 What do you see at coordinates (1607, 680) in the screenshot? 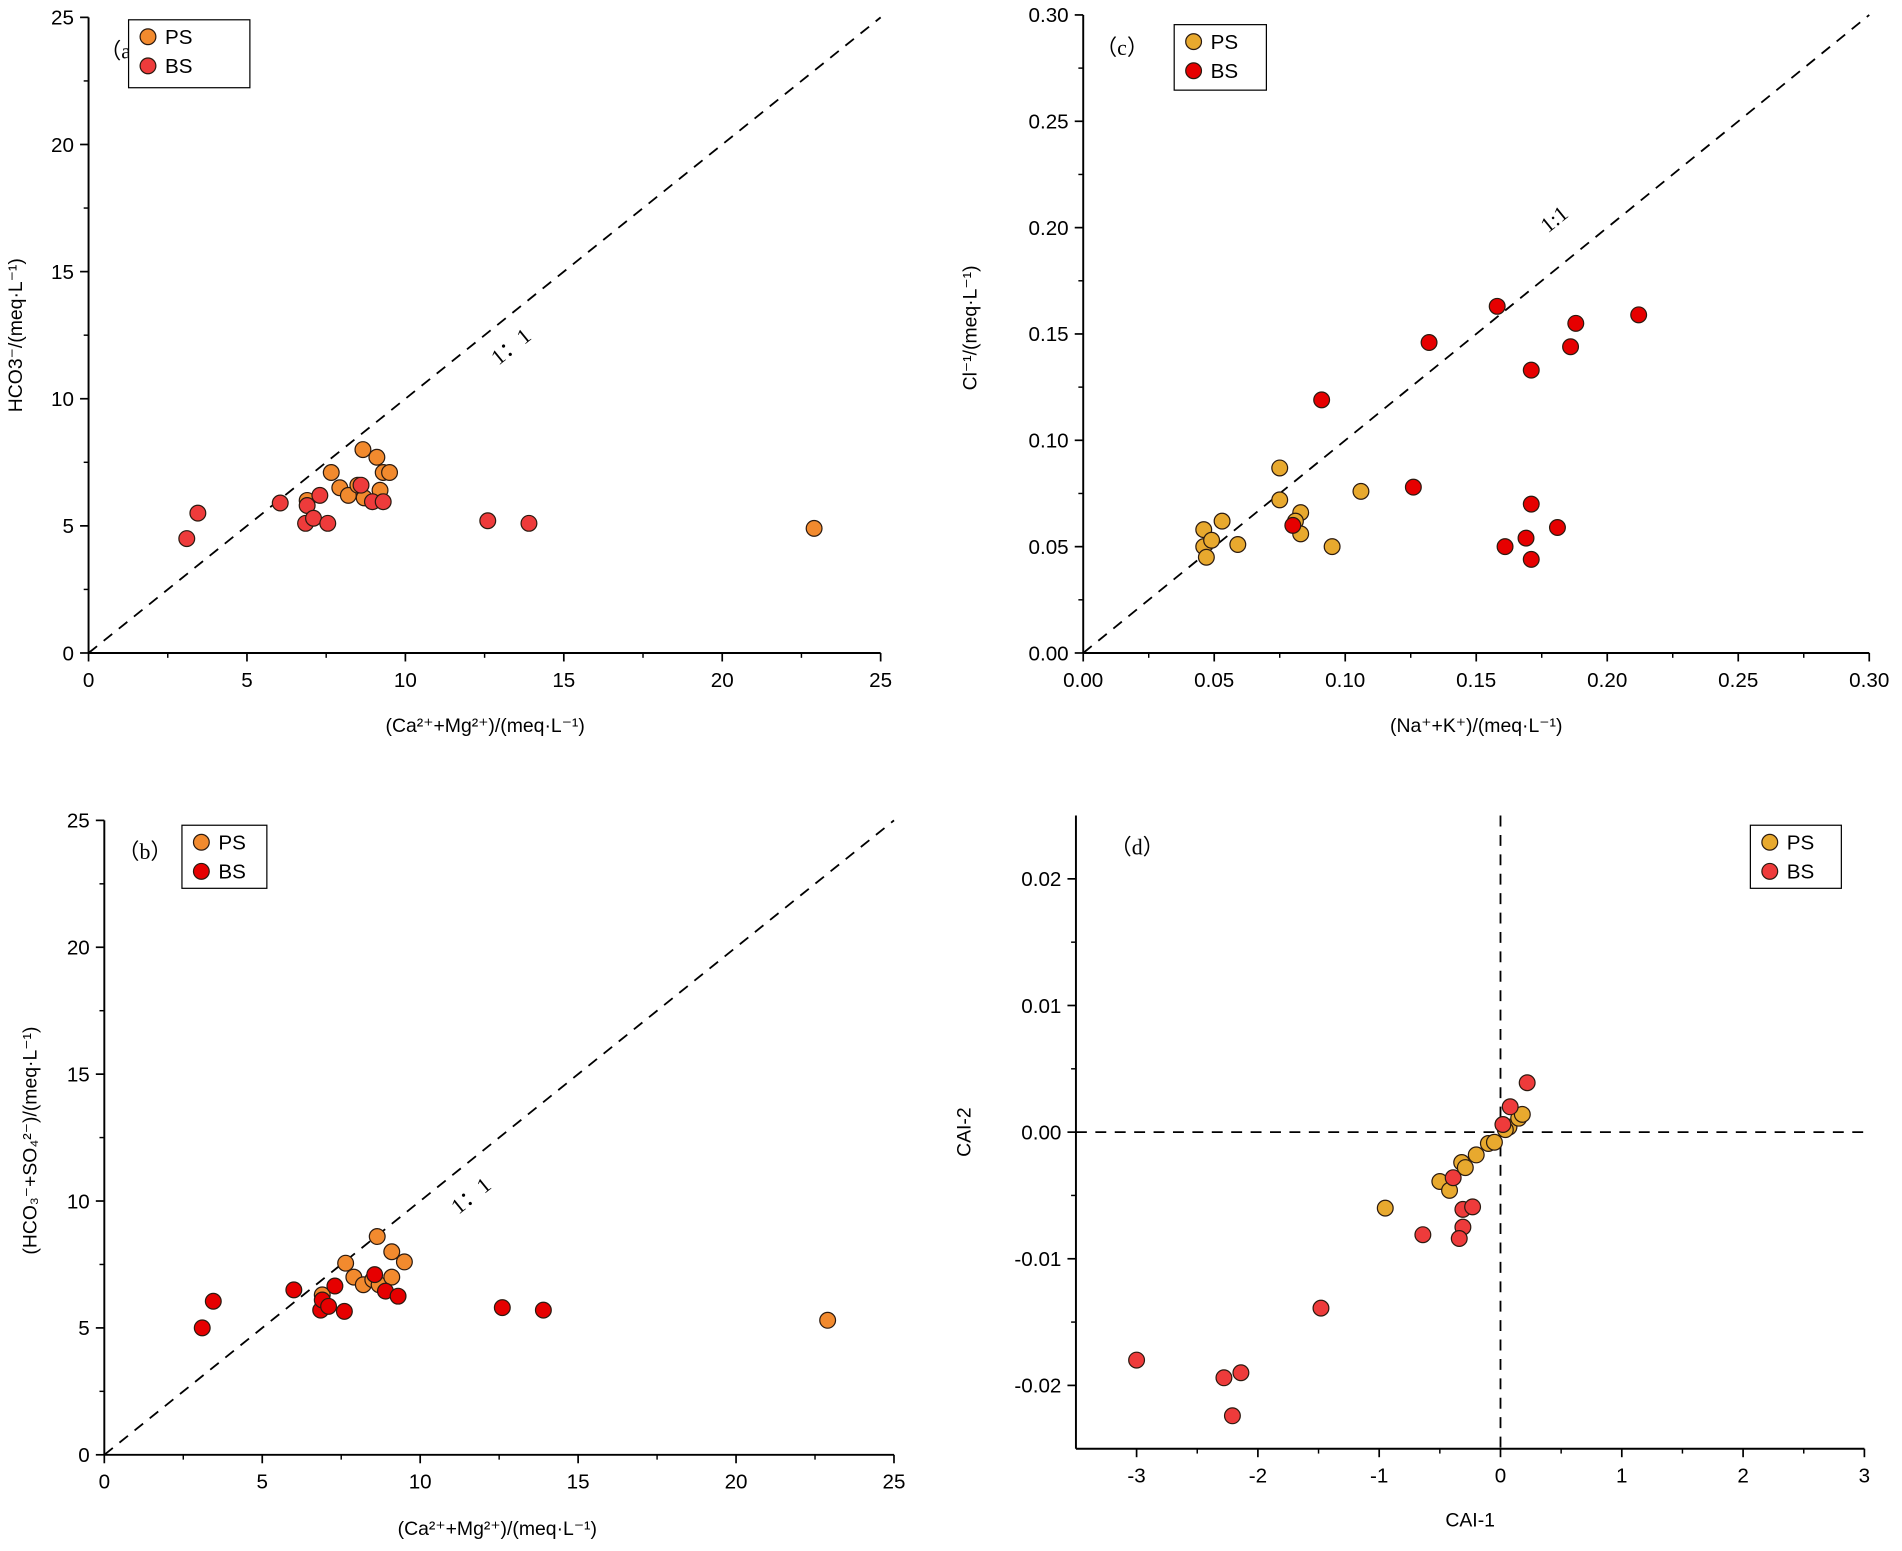
I see `x-tick-label: 0.20` at bounding box center [1607, 680].